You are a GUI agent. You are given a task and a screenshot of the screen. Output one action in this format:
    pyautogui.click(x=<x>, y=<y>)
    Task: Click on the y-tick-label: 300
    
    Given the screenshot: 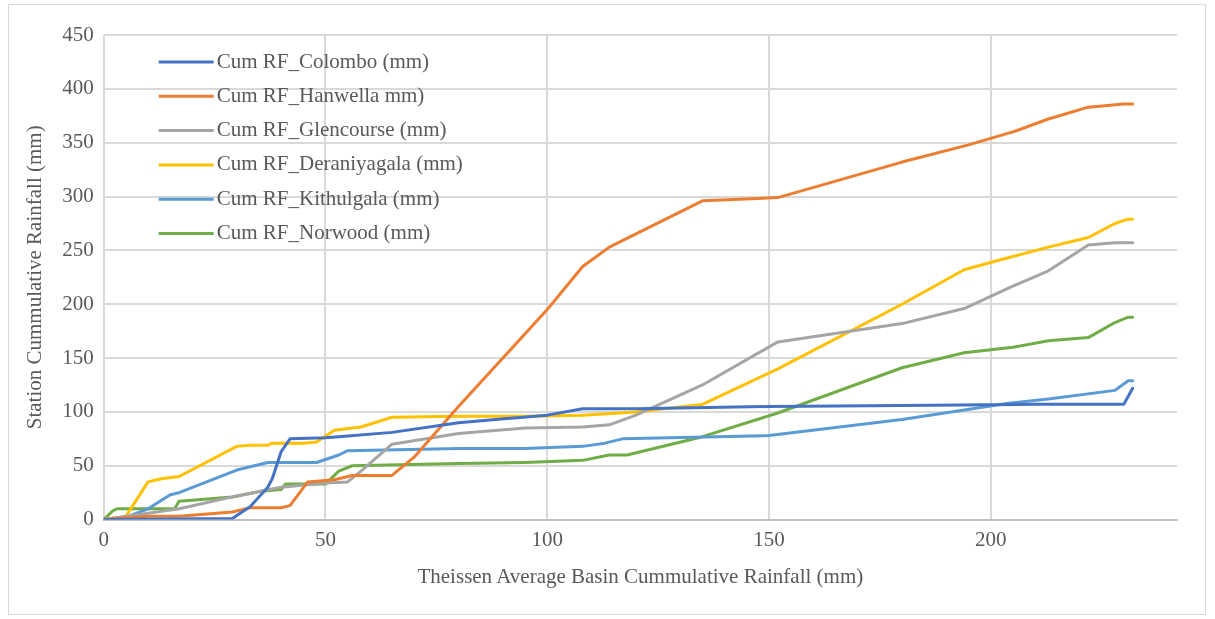 What is the action you would take?
    pyautogui.click(x=78, y=195)
    